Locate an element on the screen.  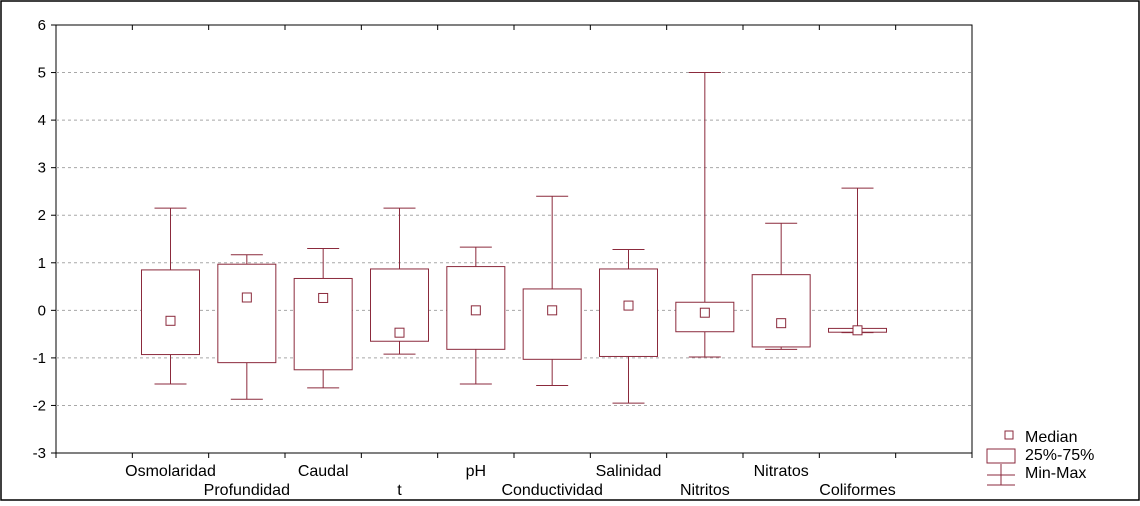
x-category-label: t is located at coordinates (399, 490).